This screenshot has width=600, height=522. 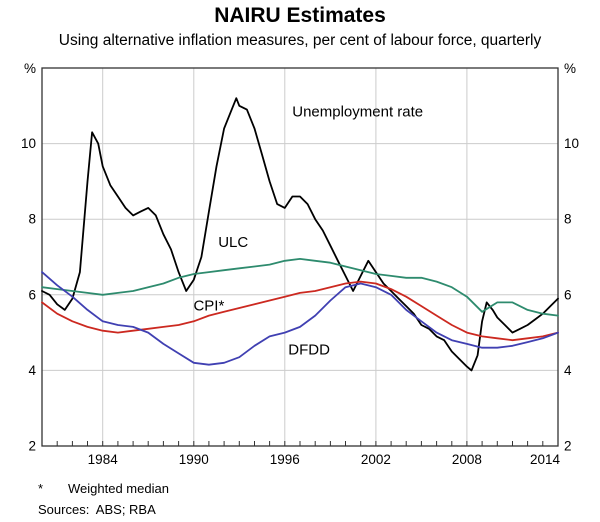 I want to click on x-tick-label: 2002, so click(x=376, y=459).